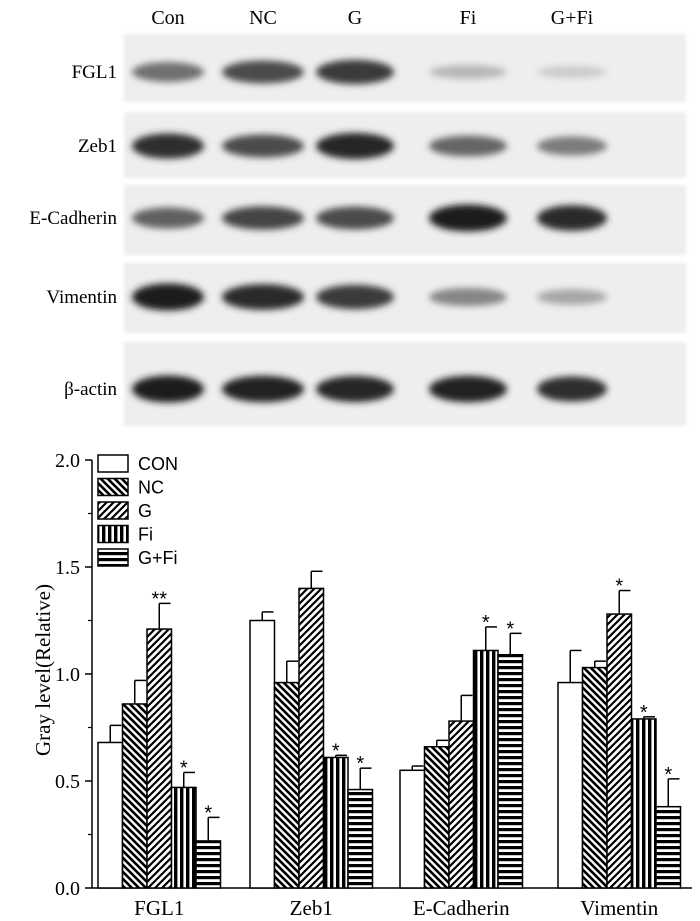  I want to click on lane-label-3: Fi, so click(468, 18).